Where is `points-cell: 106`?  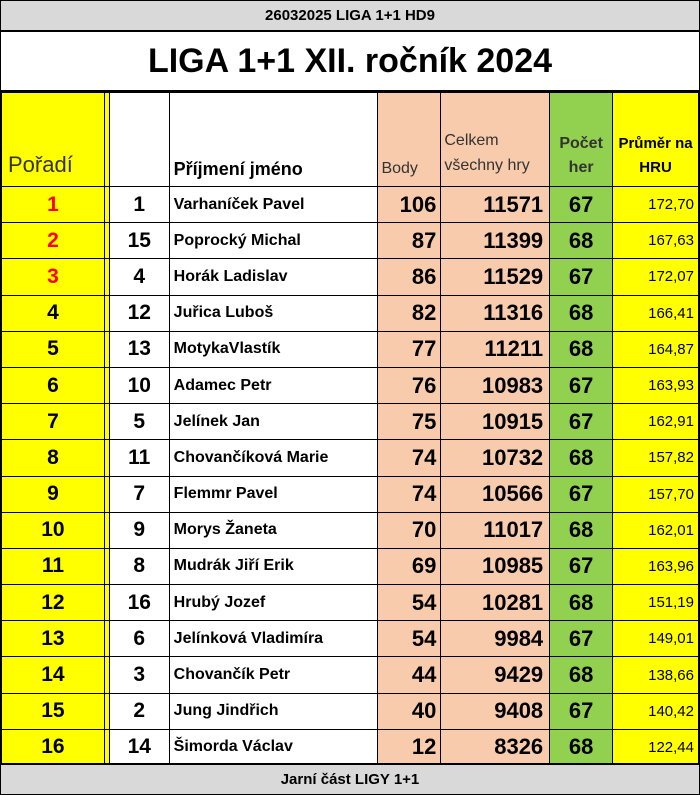 points-cell: 106 is located at coordinates (409, 204).